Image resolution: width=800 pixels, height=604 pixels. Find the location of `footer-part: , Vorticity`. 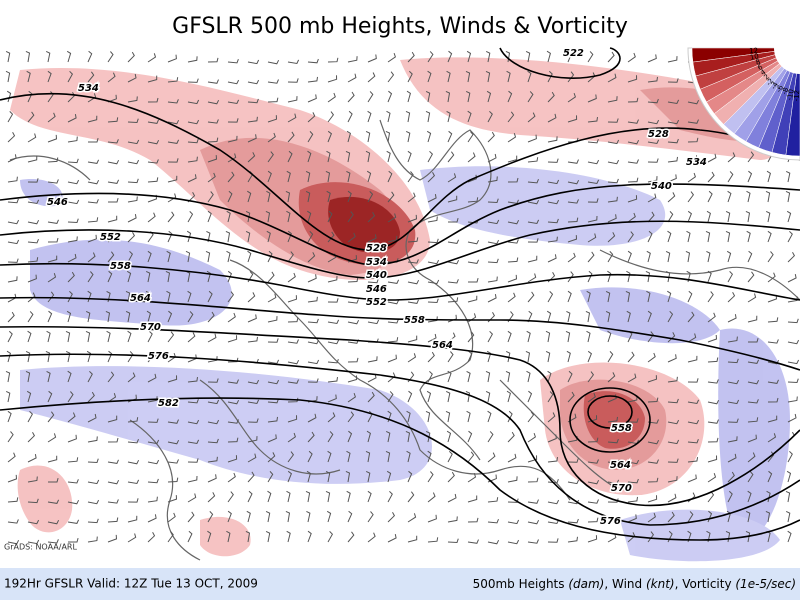

footer-part: , Vorticity is located at coordinates (705, 584).